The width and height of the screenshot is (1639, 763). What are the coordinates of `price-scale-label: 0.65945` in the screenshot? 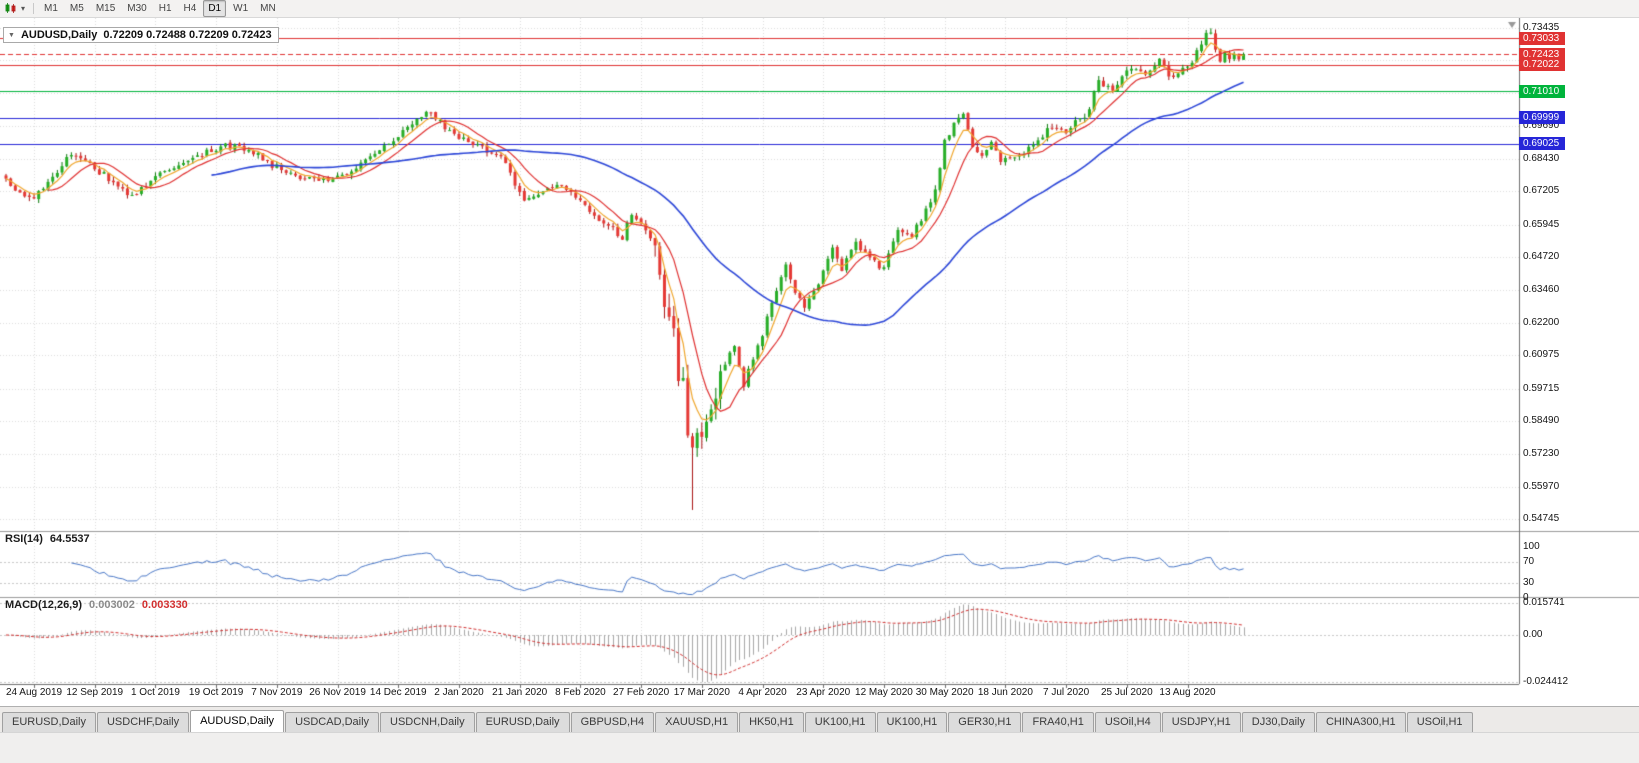 It's located at (1541, 224).